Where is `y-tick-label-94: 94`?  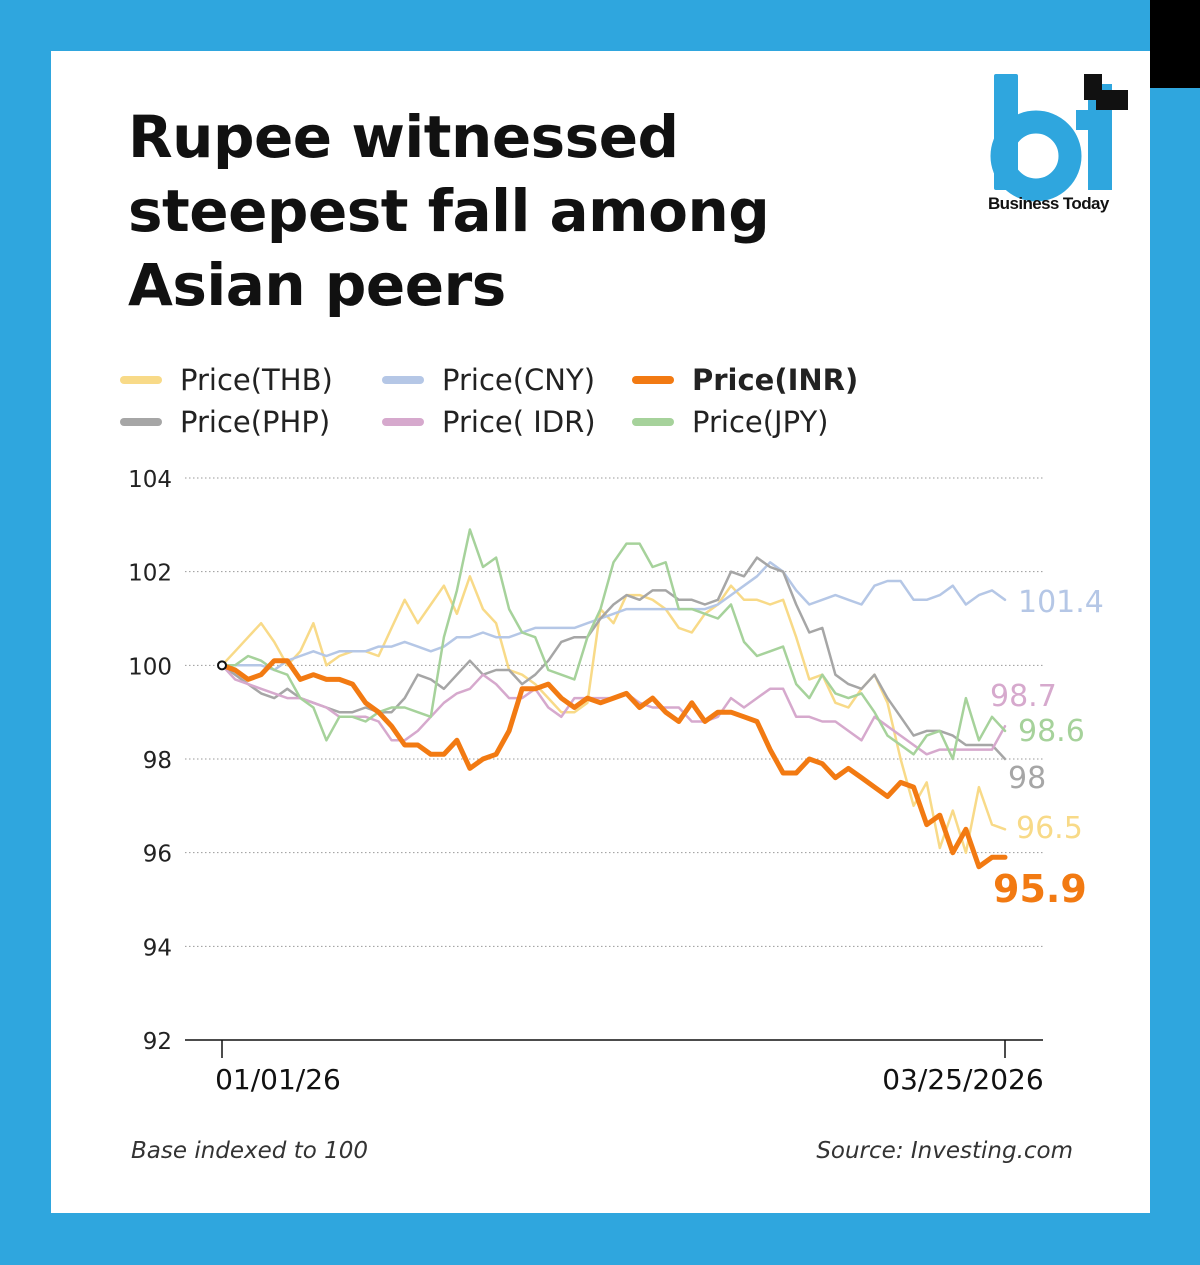 y-tick-label-94: 94 is located at coordinates (157, 948).